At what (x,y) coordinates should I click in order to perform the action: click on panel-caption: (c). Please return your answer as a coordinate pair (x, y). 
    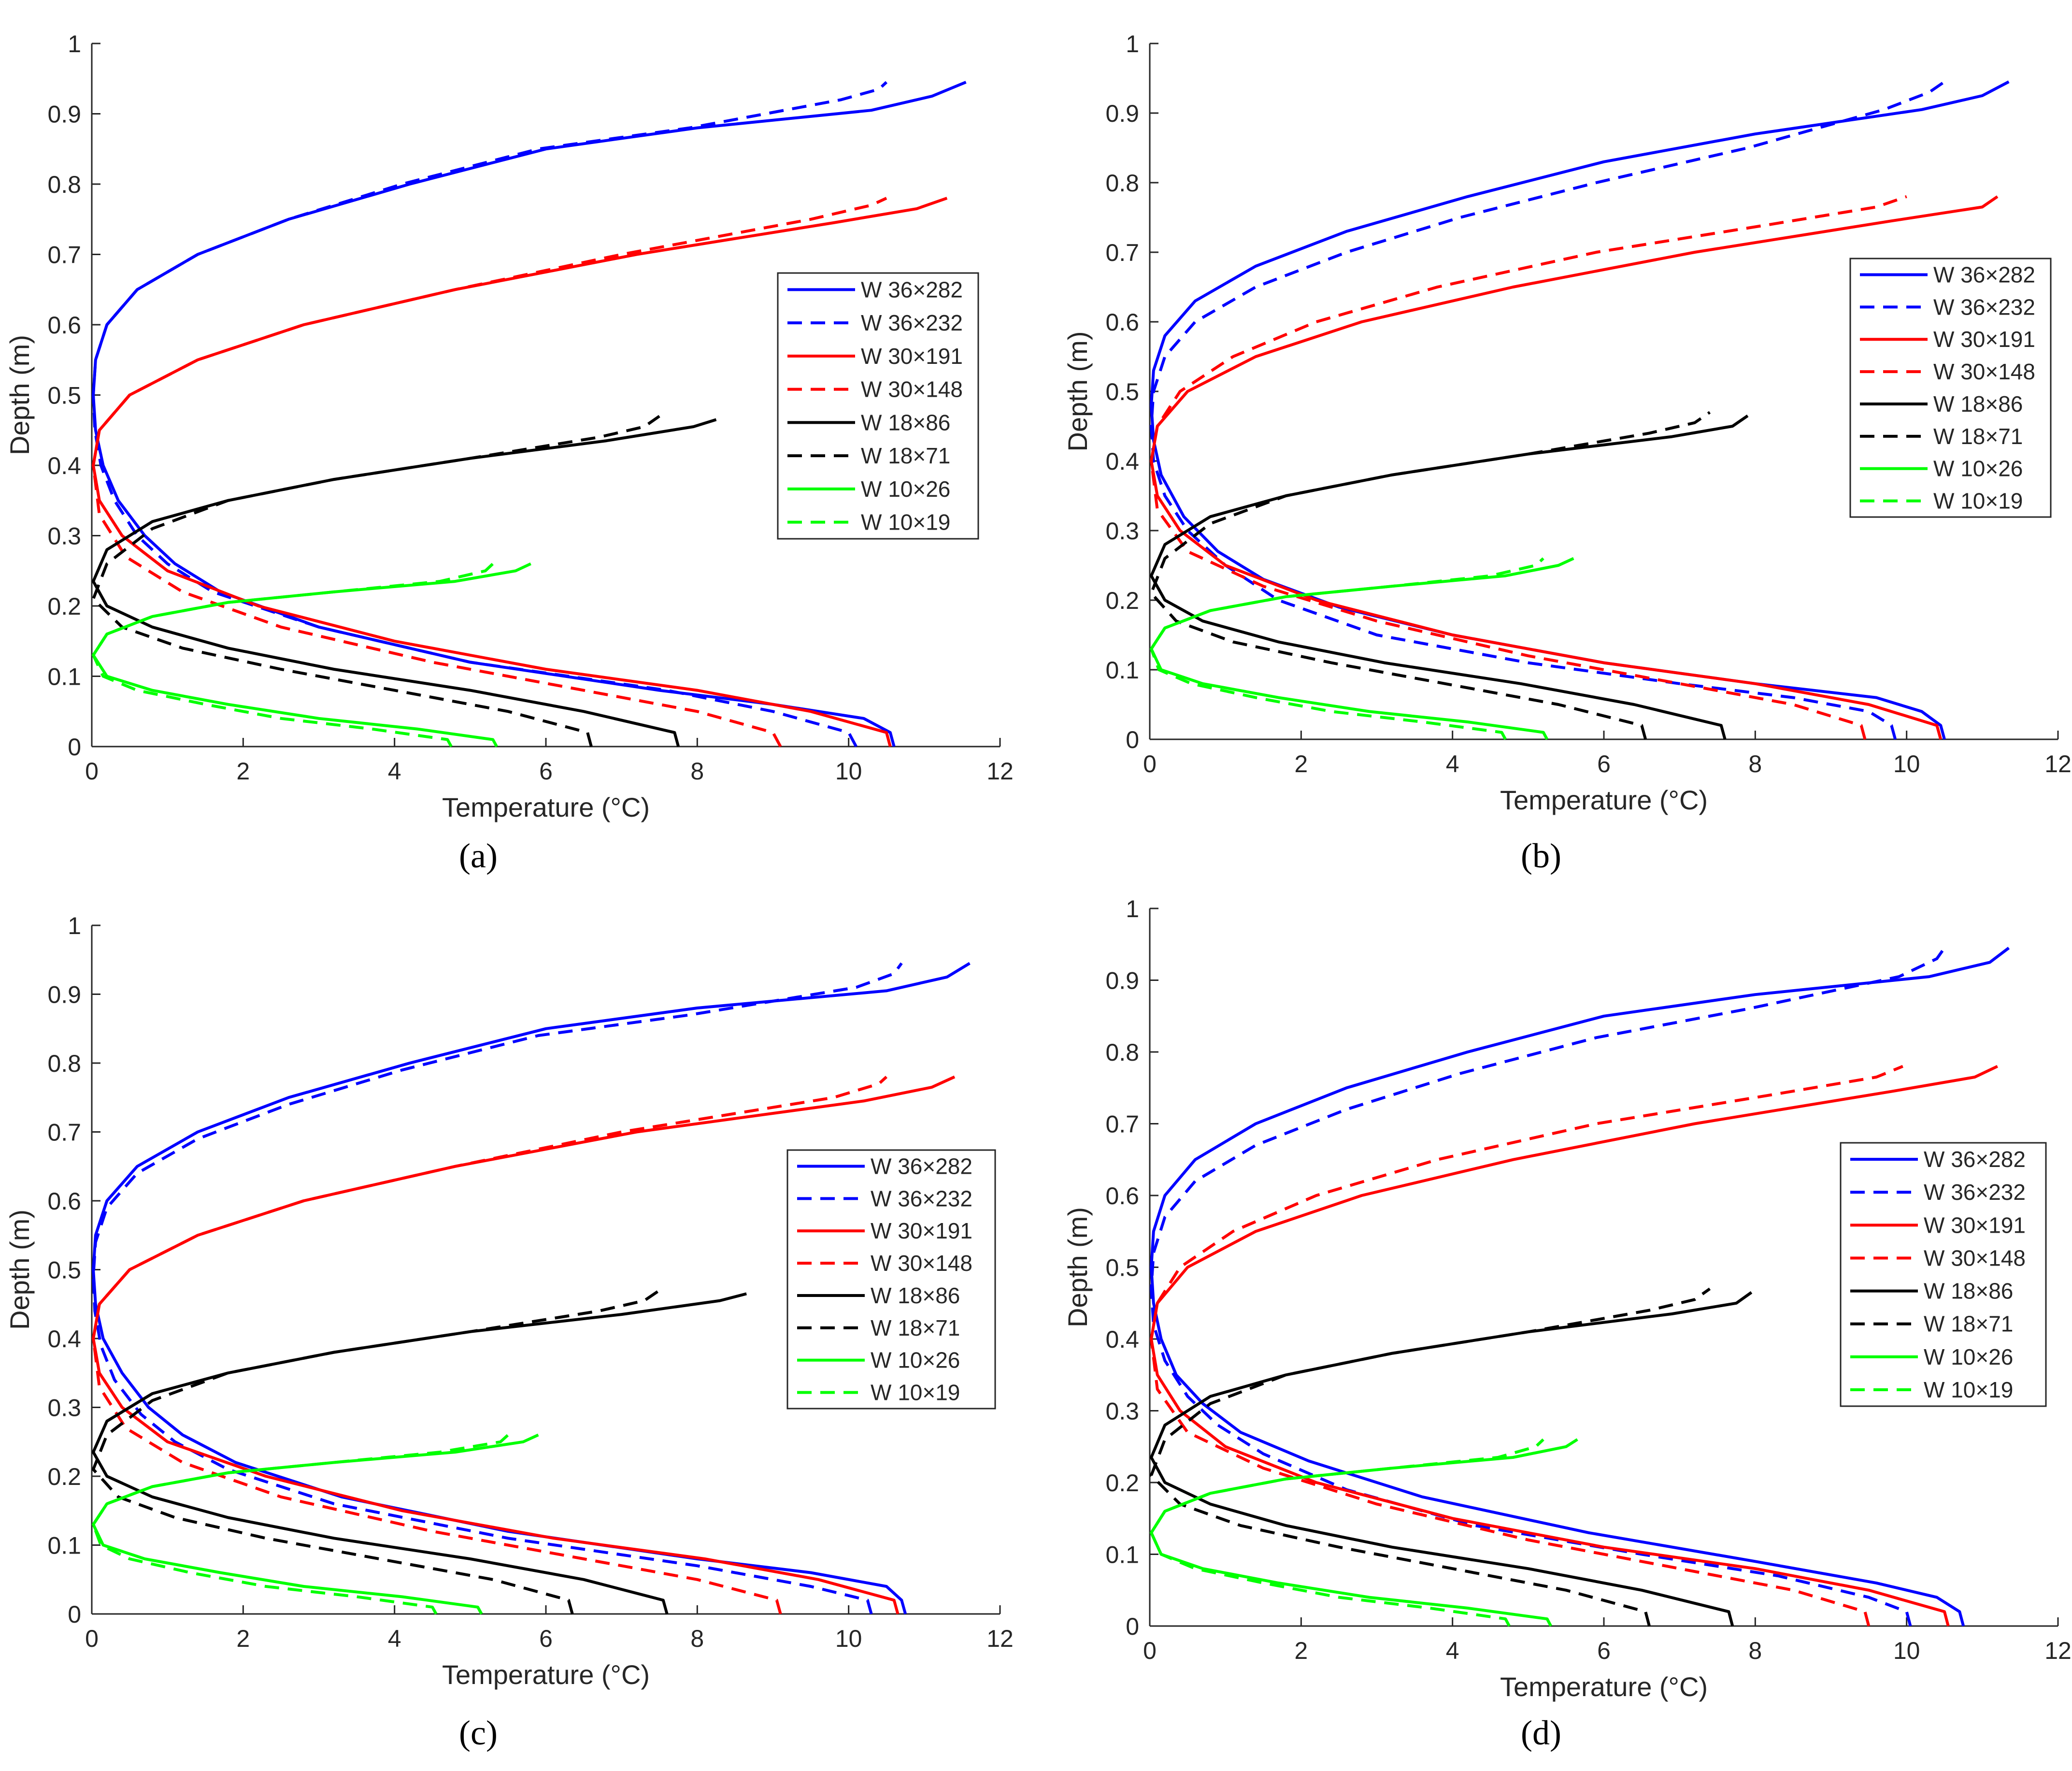
    Looking at the image, I should click on (478, 1732).